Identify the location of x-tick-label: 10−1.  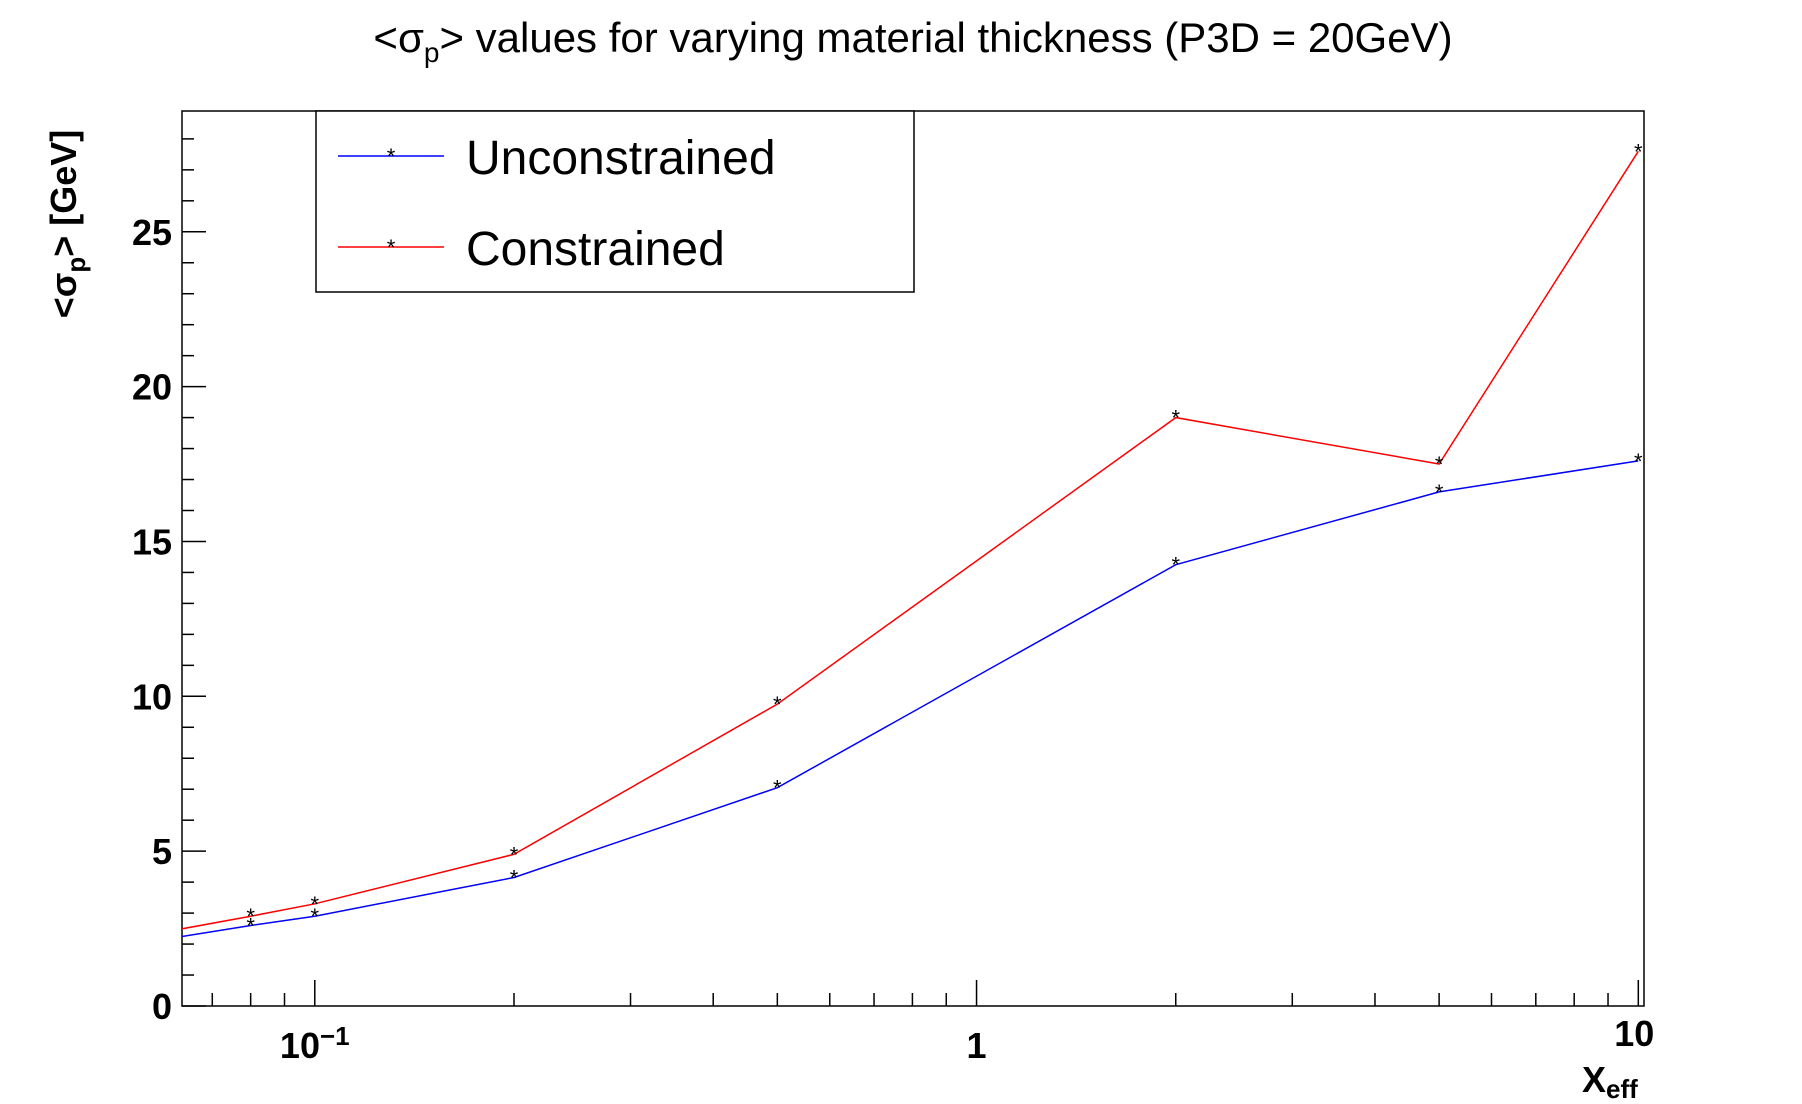
(315, 1043).